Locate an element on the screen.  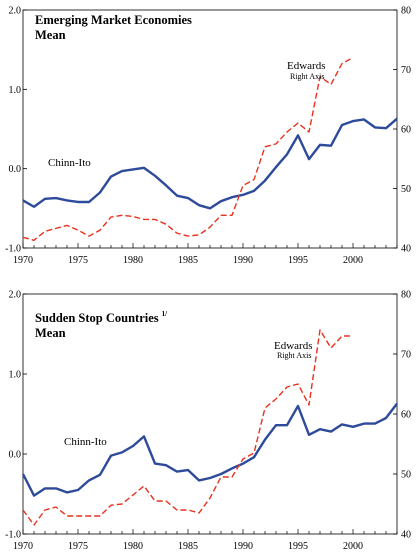
series-line-chinn-ito is located at coordinates (210, 163).